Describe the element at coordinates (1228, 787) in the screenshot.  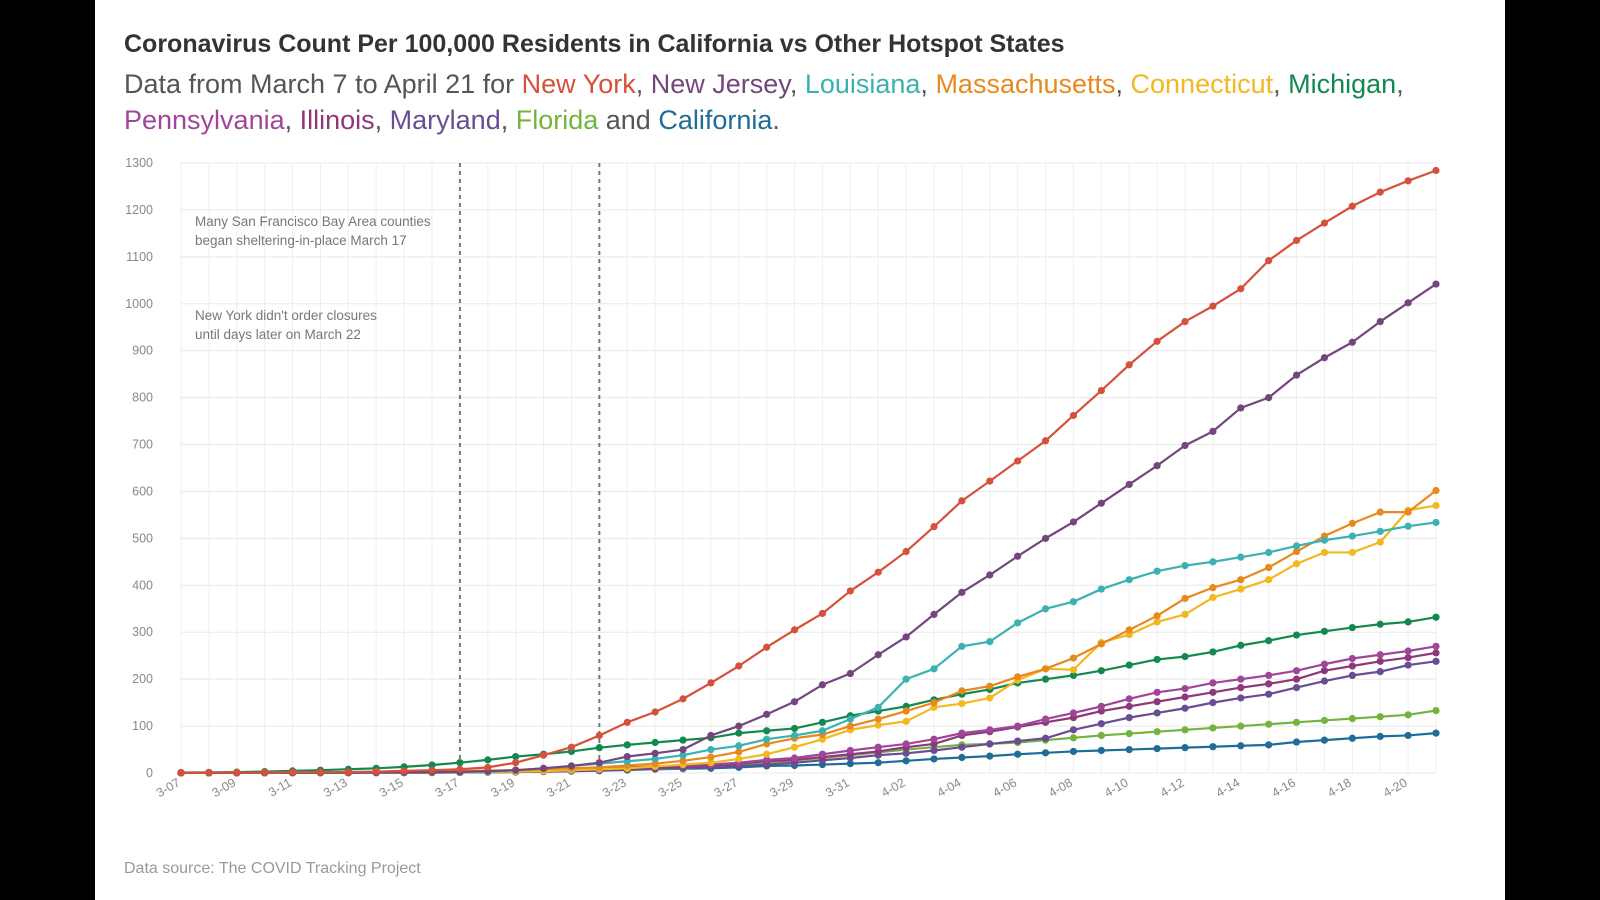
I see `x-tick-label: 4-14` at that location.